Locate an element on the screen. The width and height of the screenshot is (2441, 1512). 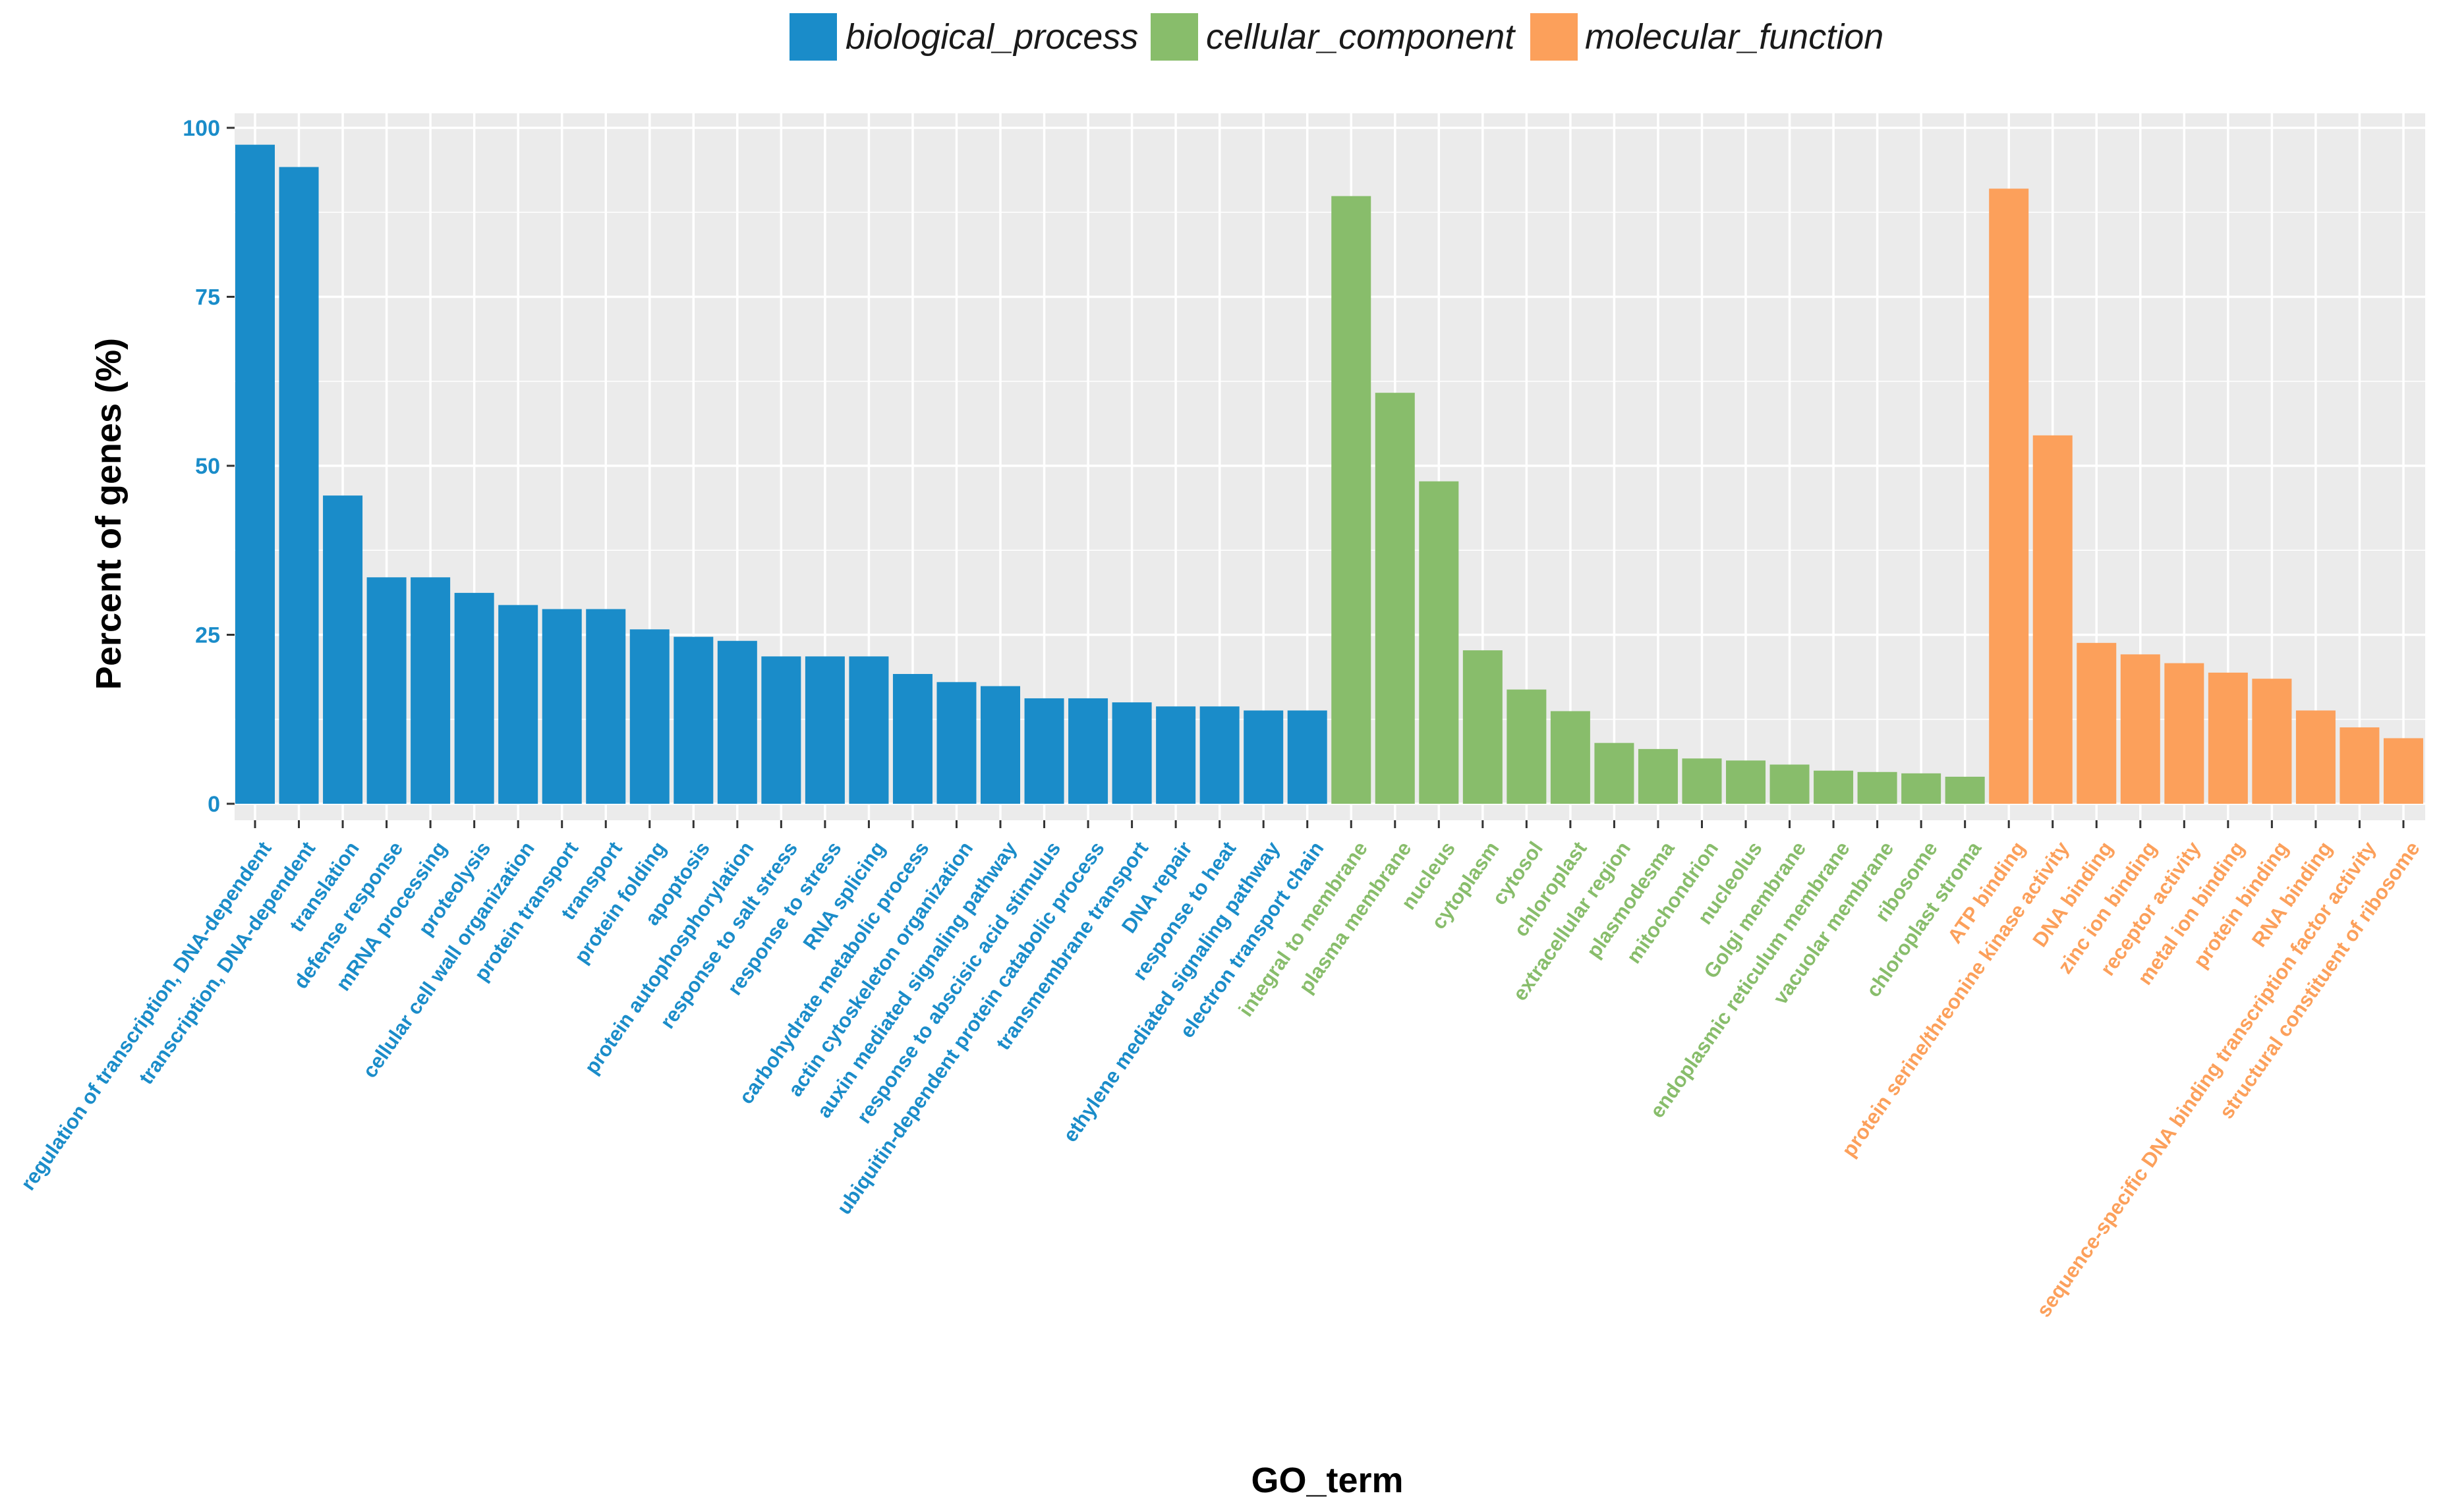
y-tick-label: 100 is located at coordinates (201, 128).